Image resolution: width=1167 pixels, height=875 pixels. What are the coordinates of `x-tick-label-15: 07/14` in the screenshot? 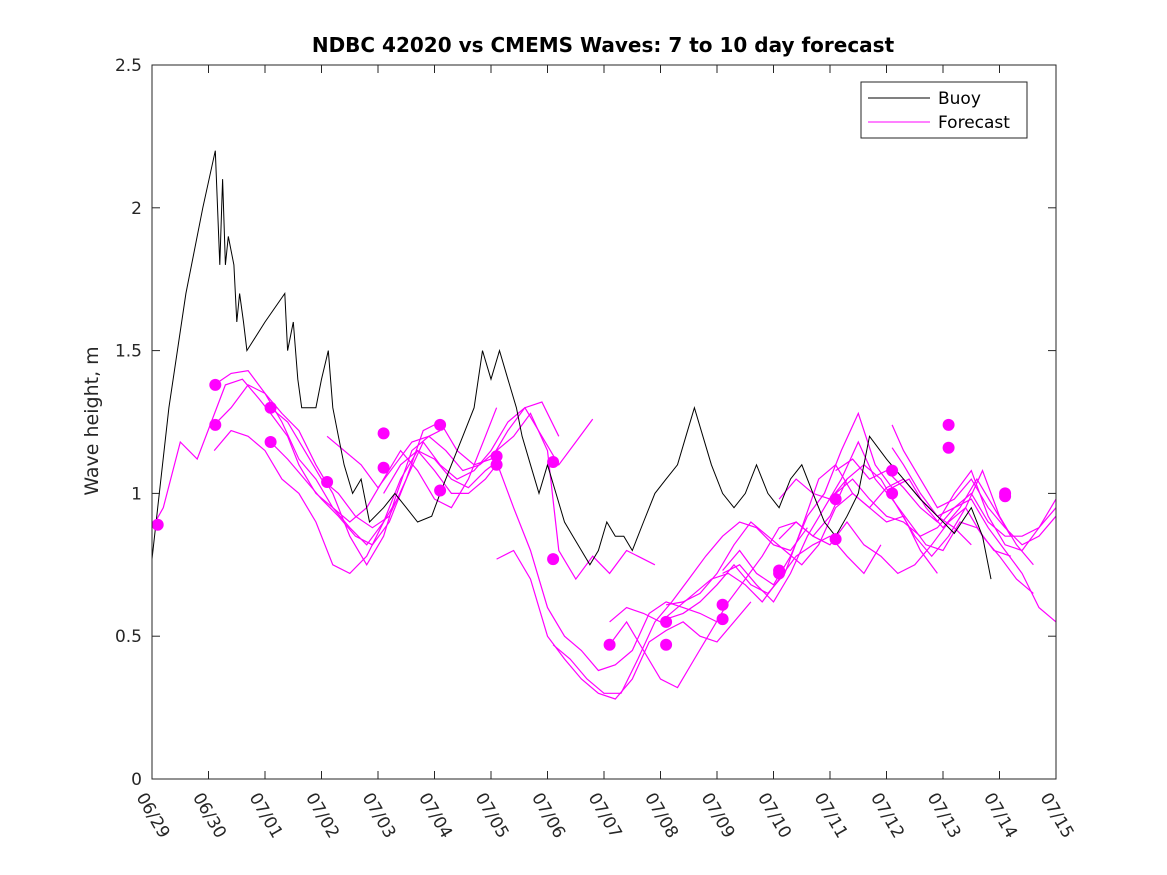 It's located at (1000, 816).